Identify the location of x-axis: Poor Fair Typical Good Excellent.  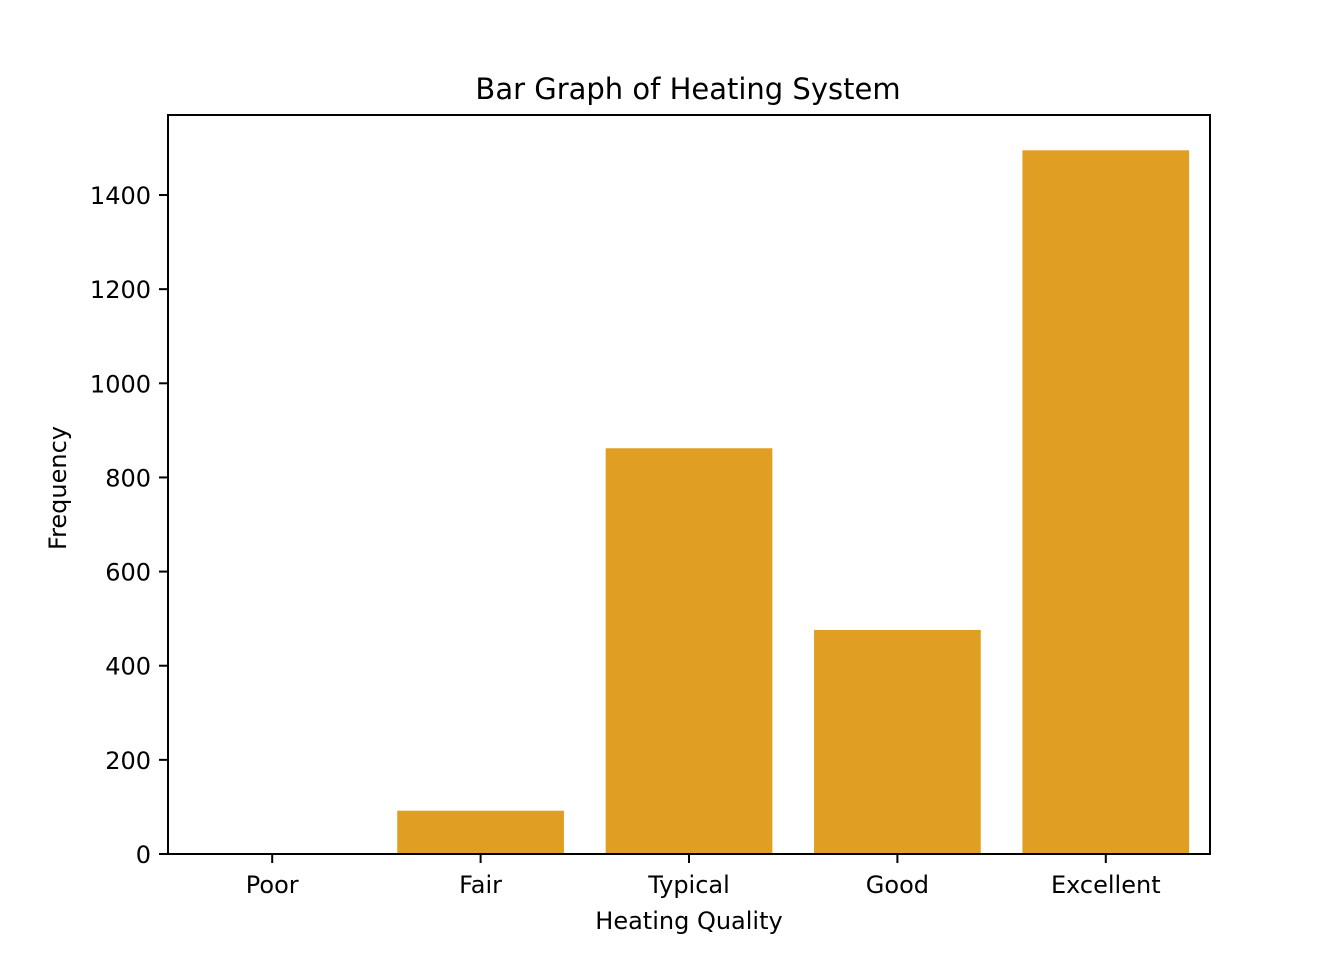
(703, 876).